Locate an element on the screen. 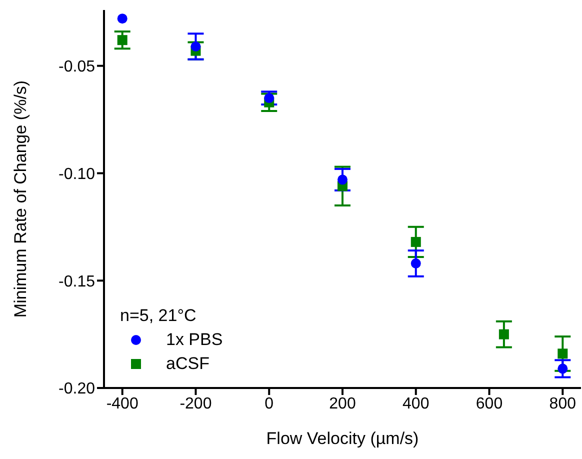 The height and width of the screenshot is (459, 582). x-tick-label: 800 is located at coordinates (562, 403).